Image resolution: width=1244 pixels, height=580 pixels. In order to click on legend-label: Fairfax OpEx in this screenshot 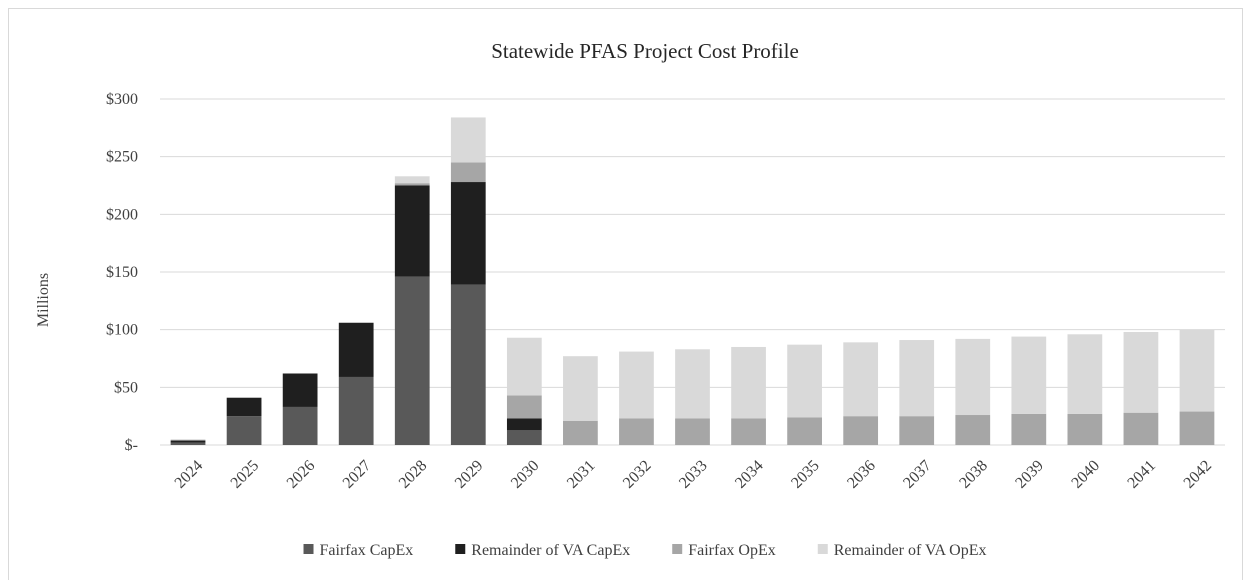, I will do `click(732, 550)`.